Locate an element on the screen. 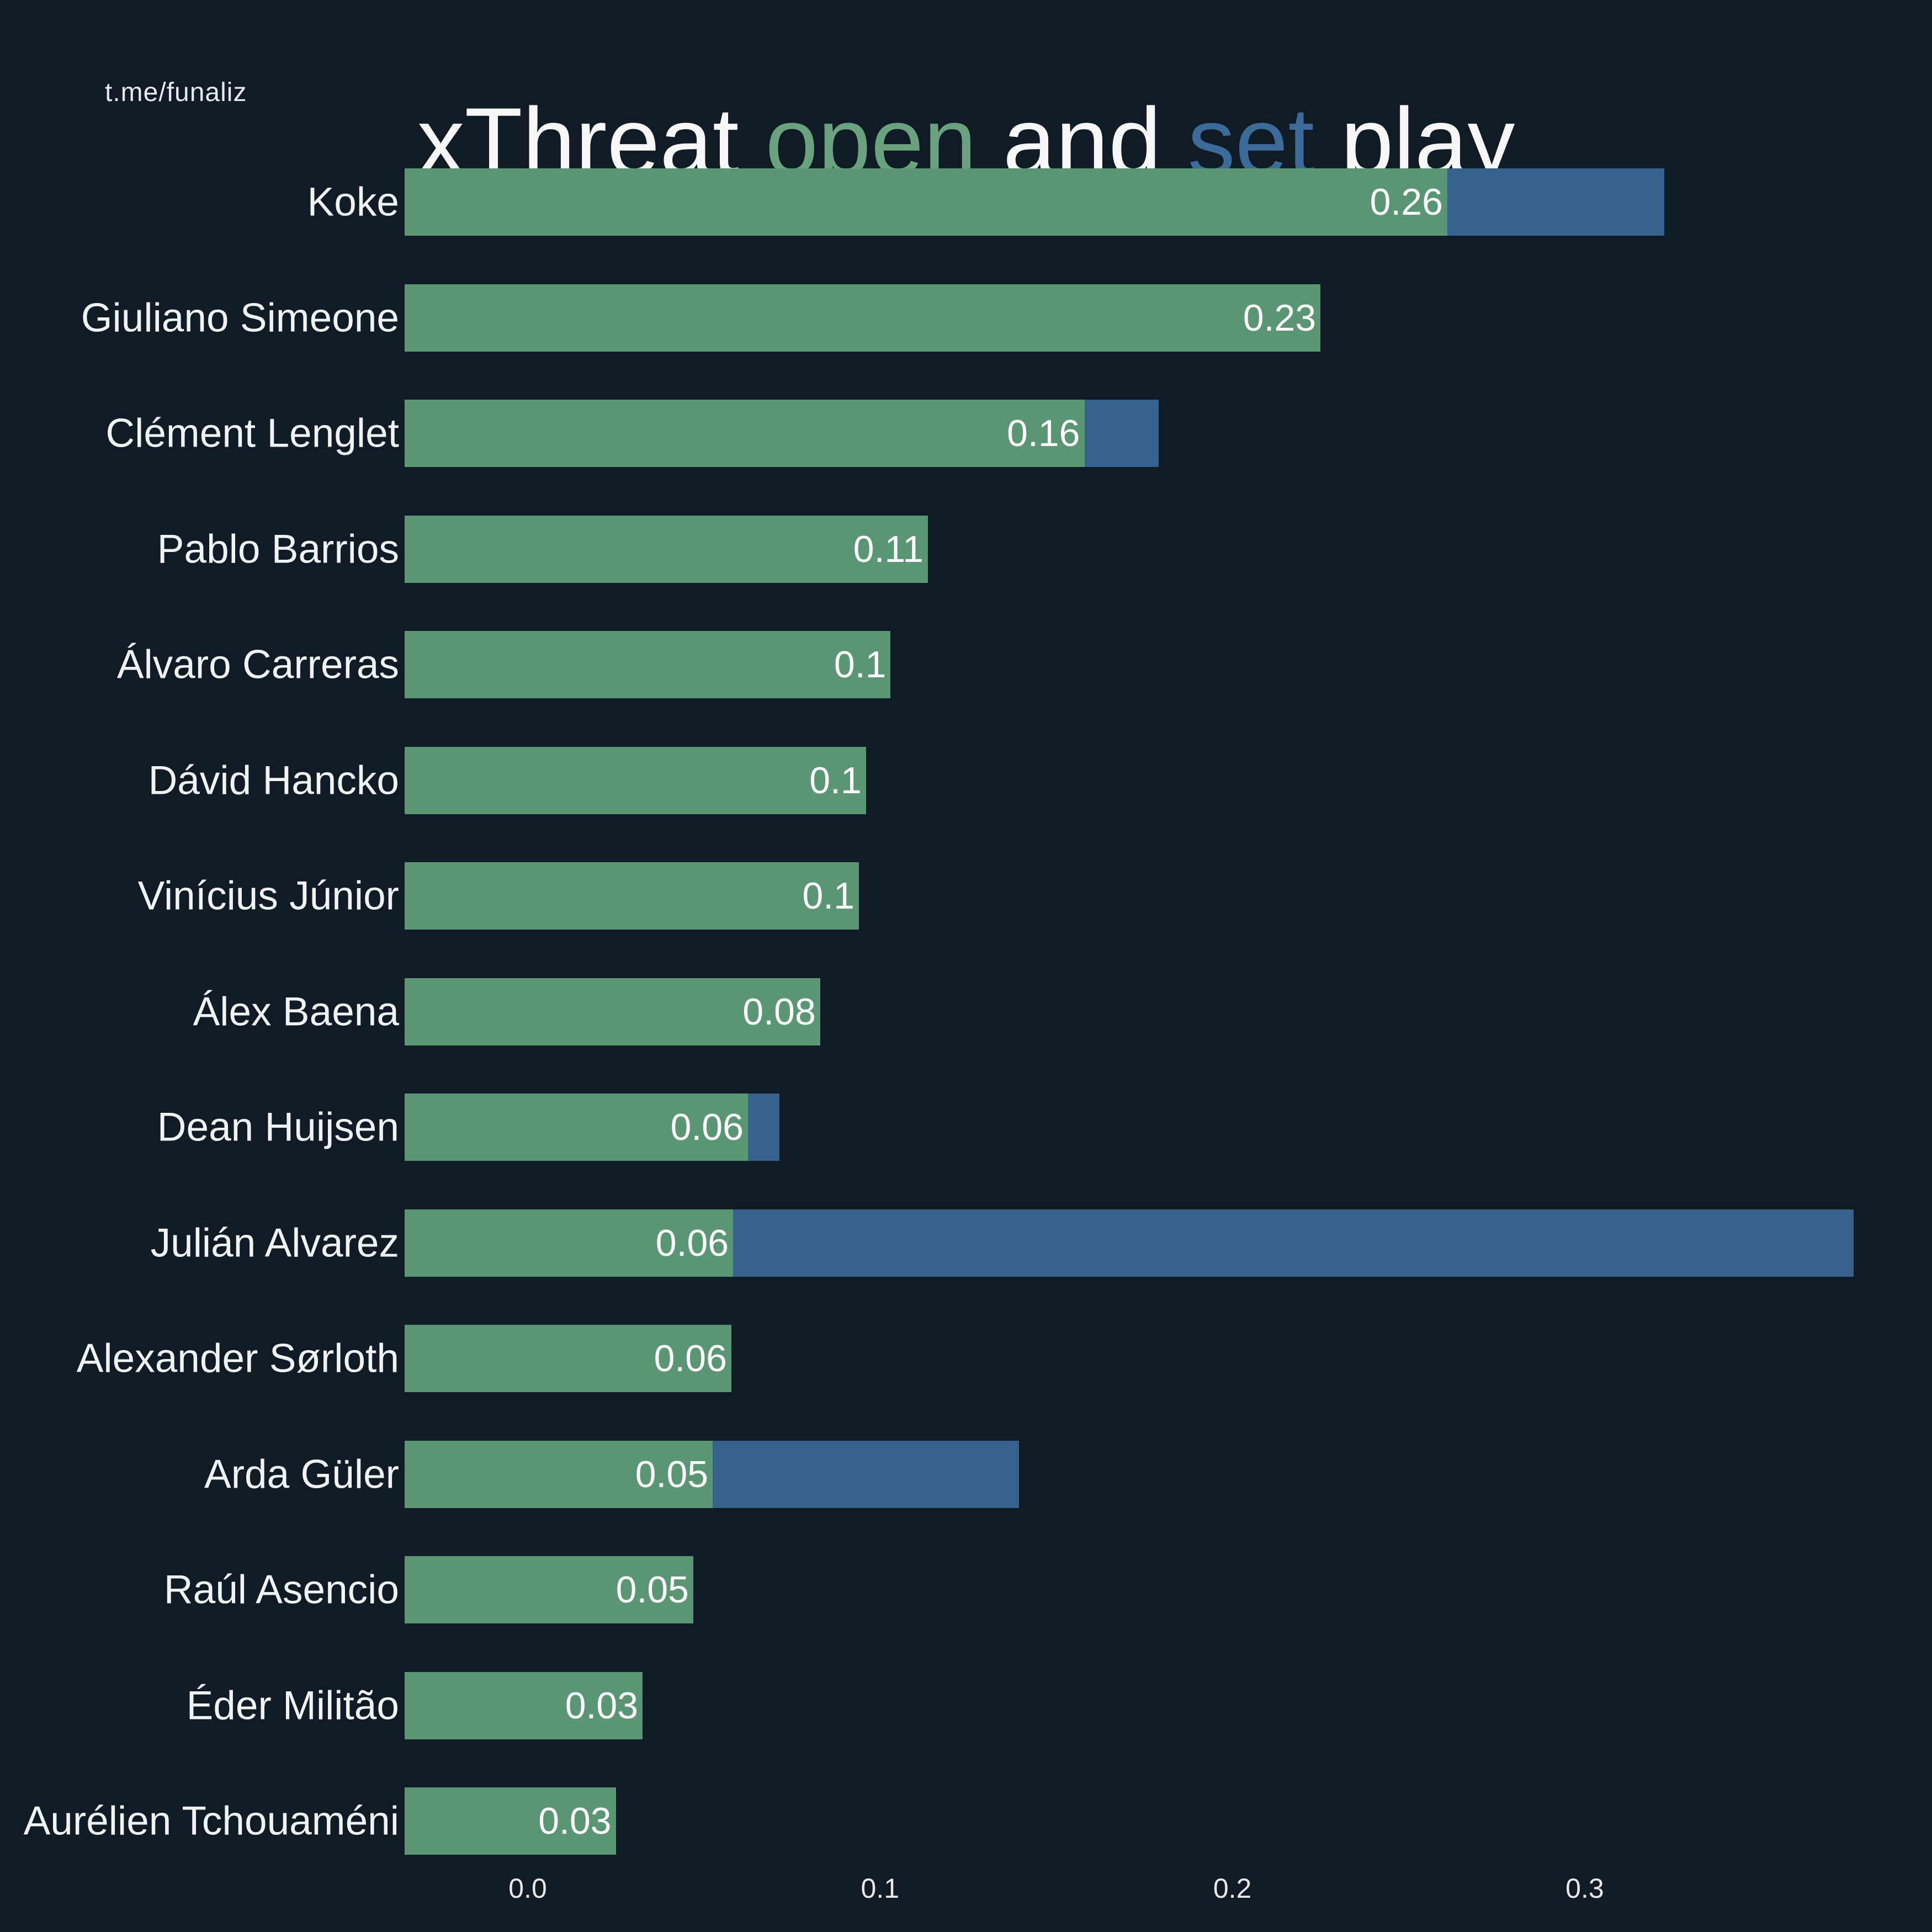 This screenshot has width=1932, height=1932. bar-row: Éder Militão 0.03 is located at coordinates (966, 1705).